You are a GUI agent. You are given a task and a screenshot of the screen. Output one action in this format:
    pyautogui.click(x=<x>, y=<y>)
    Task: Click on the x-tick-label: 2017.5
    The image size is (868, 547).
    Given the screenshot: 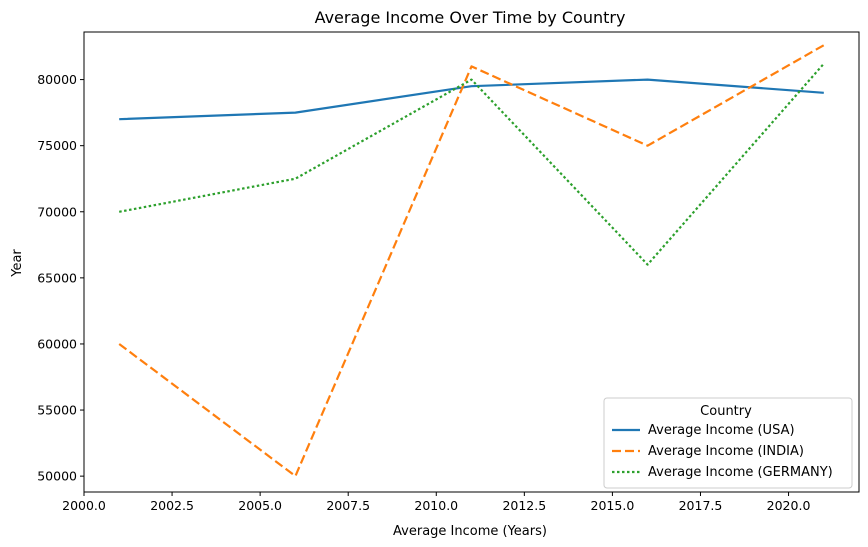 What is the action you would take?
    pyautogui.click(x=701, y=505)
    